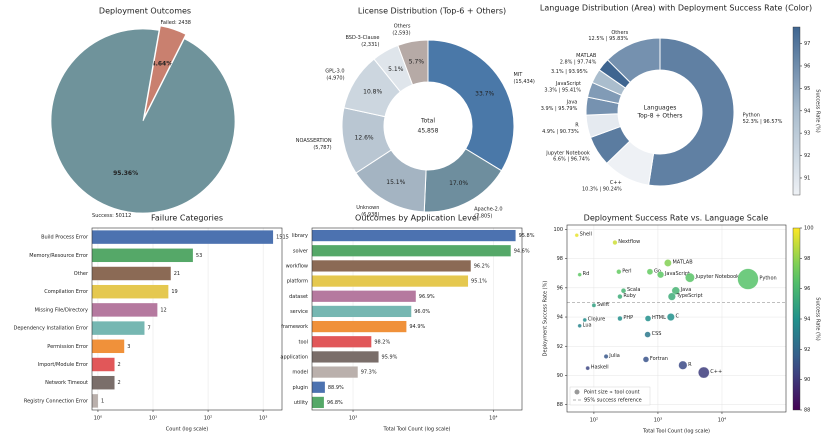  What do you see at coordinates (560, 347) in the screenshot?
I see `y-tick-label: 92` at bounding box center [560, 347].